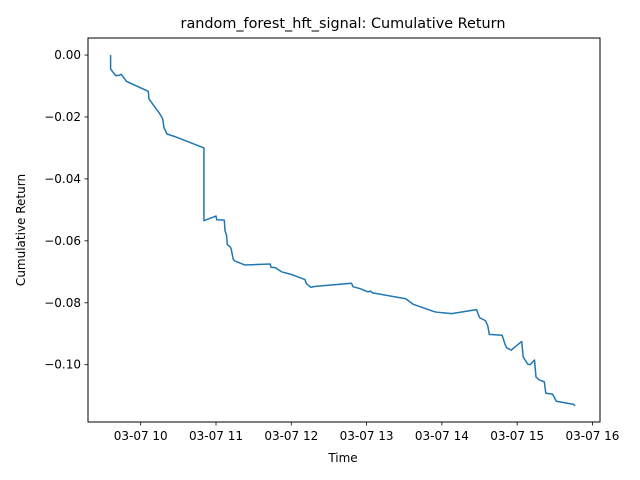 The width and height of the screenshot is (640, 480). Describe the element at coordinates (342, 458) in the screenshot. I see `x-axis-label: Time` at that location.